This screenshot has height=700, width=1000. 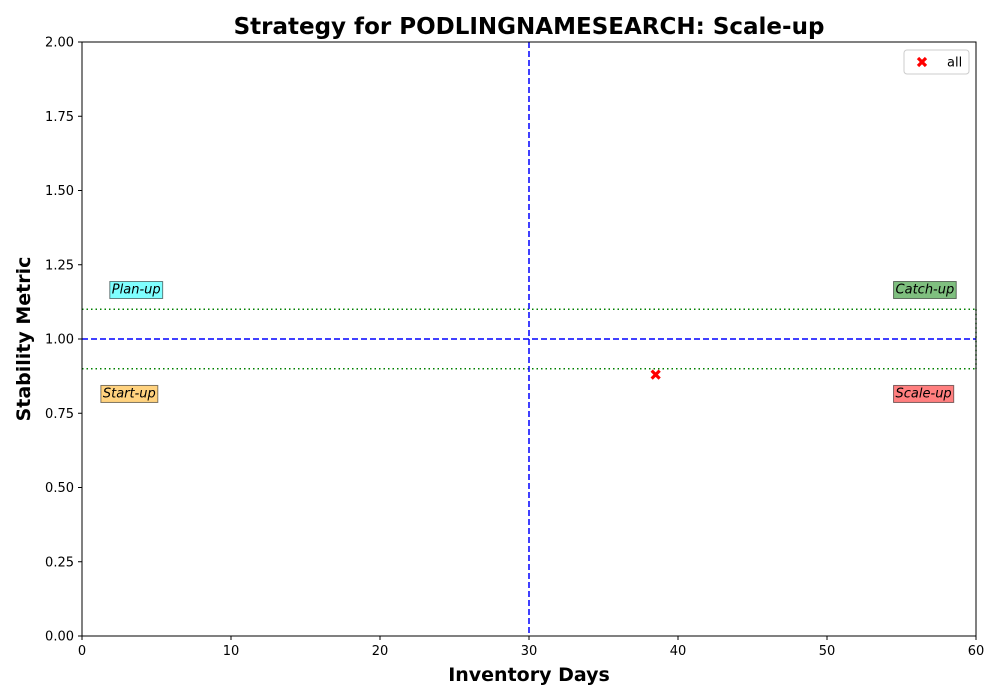 I want to click on quadrant-label-text: Start-up, so click(x=129, y=393).